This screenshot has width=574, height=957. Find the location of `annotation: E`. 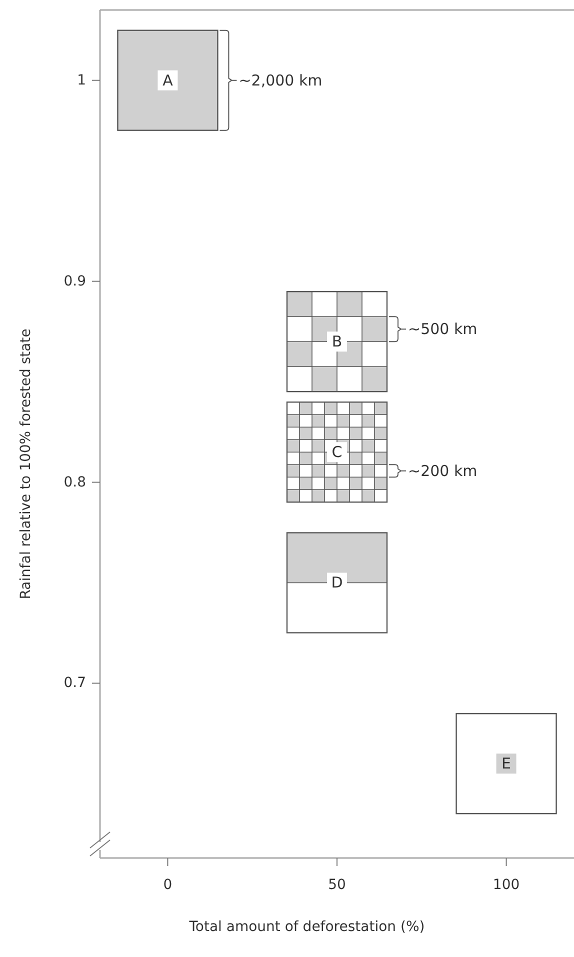

annotation: E is located at coordinates (507, 763).